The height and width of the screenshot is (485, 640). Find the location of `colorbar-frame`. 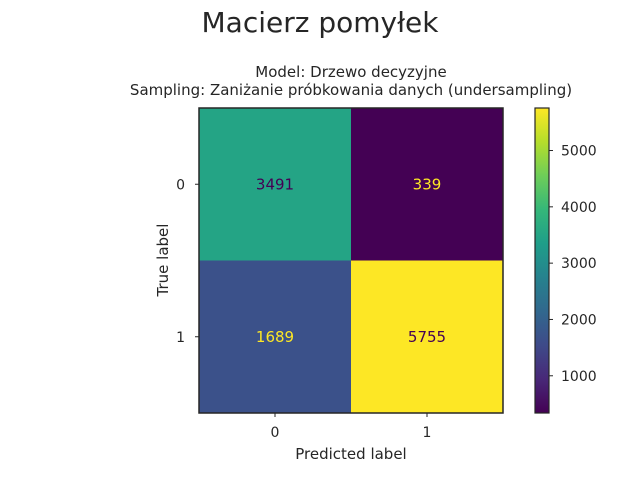

colorbar-frame is located at coordinates (542, 260).